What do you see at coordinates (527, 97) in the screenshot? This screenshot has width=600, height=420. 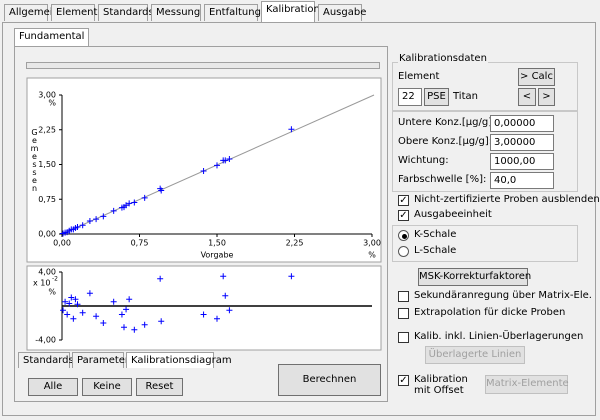 I see `prev-button: <` at bounding box center [527, 97].